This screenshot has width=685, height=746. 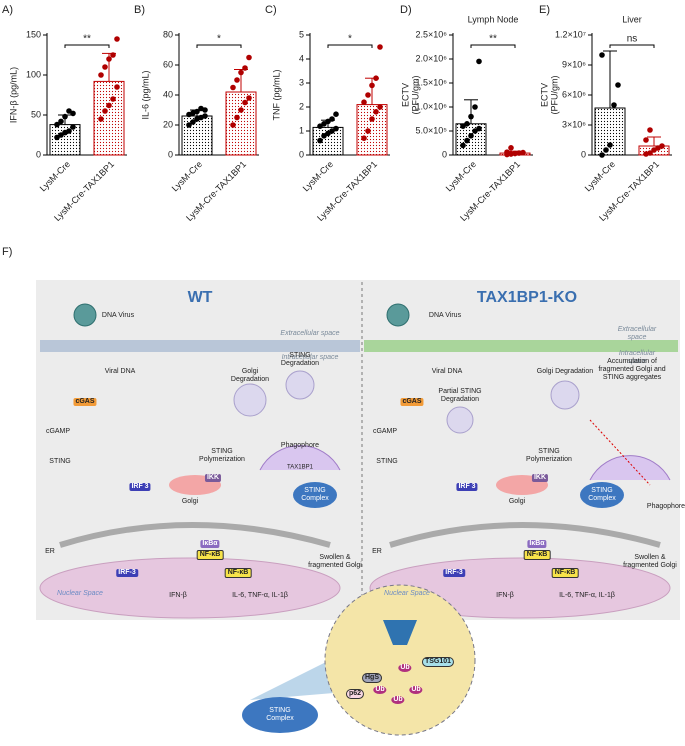 I want to click on diagram-label: Swollen & fragmented Golgi, so click(x=650, y=561).